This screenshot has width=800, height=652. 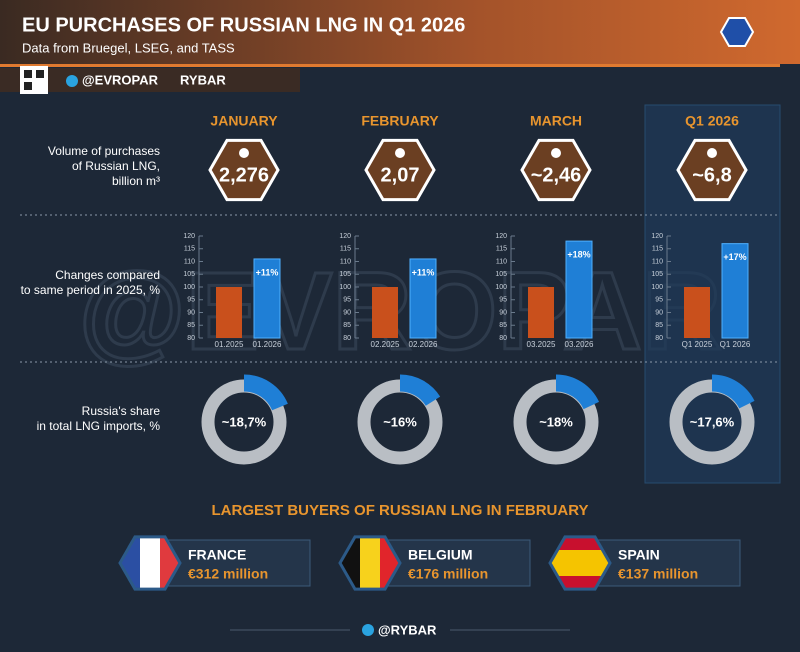 What do you see at coordinates (136, 181) in the screenshot?
I see `row-label: billion m³` at bounding box center [136, 181].